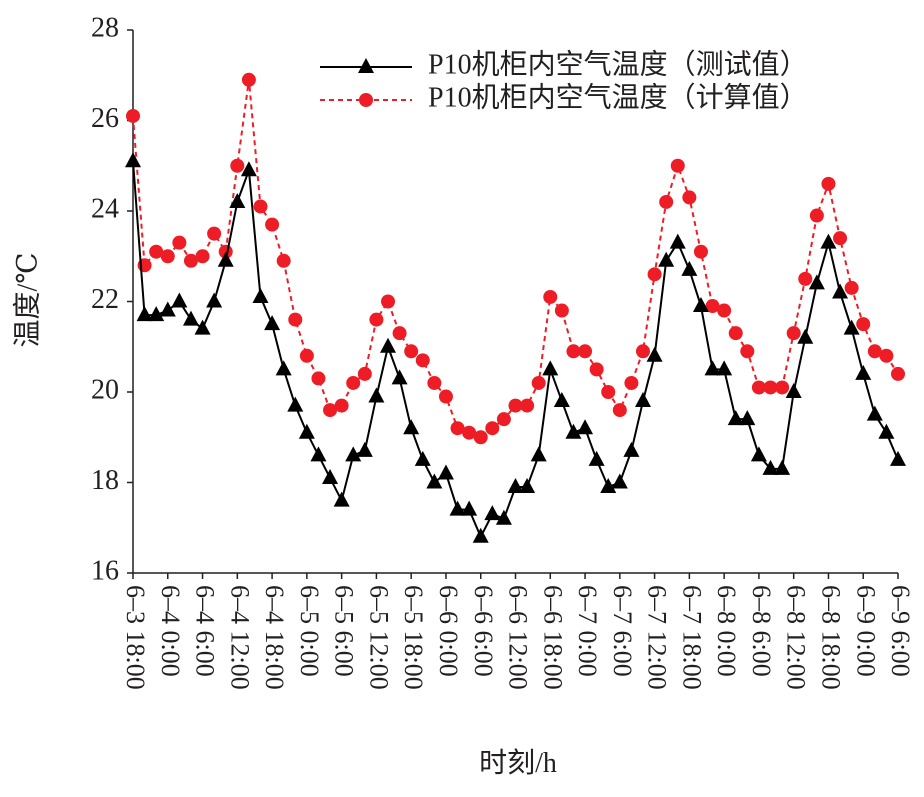 The image size is (924, 797). Describe the element at coordinates (366, 65) in the screenshot. I see `legend-marker` at that location.